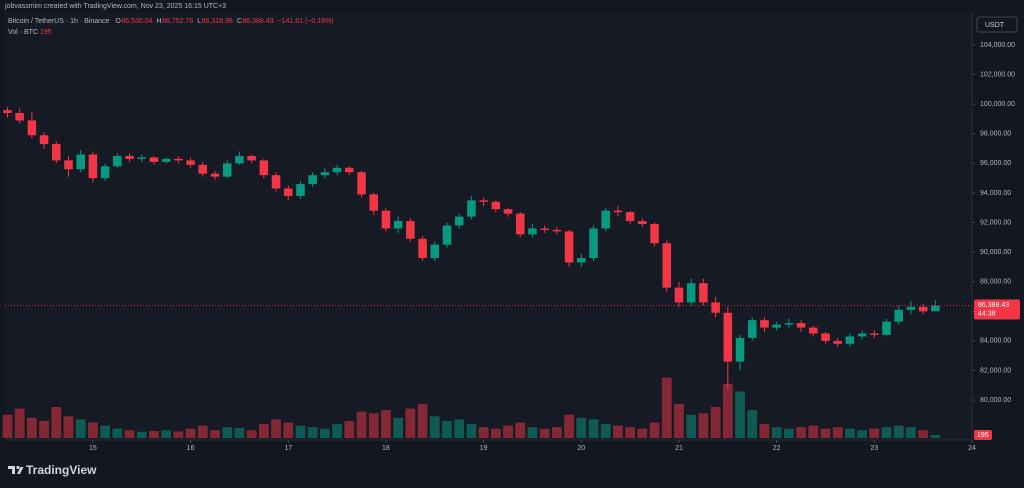  Describe the element at coordinates (306, 21) in the screenshot. I see `change: −141.61 (−0.16%)` at that location.